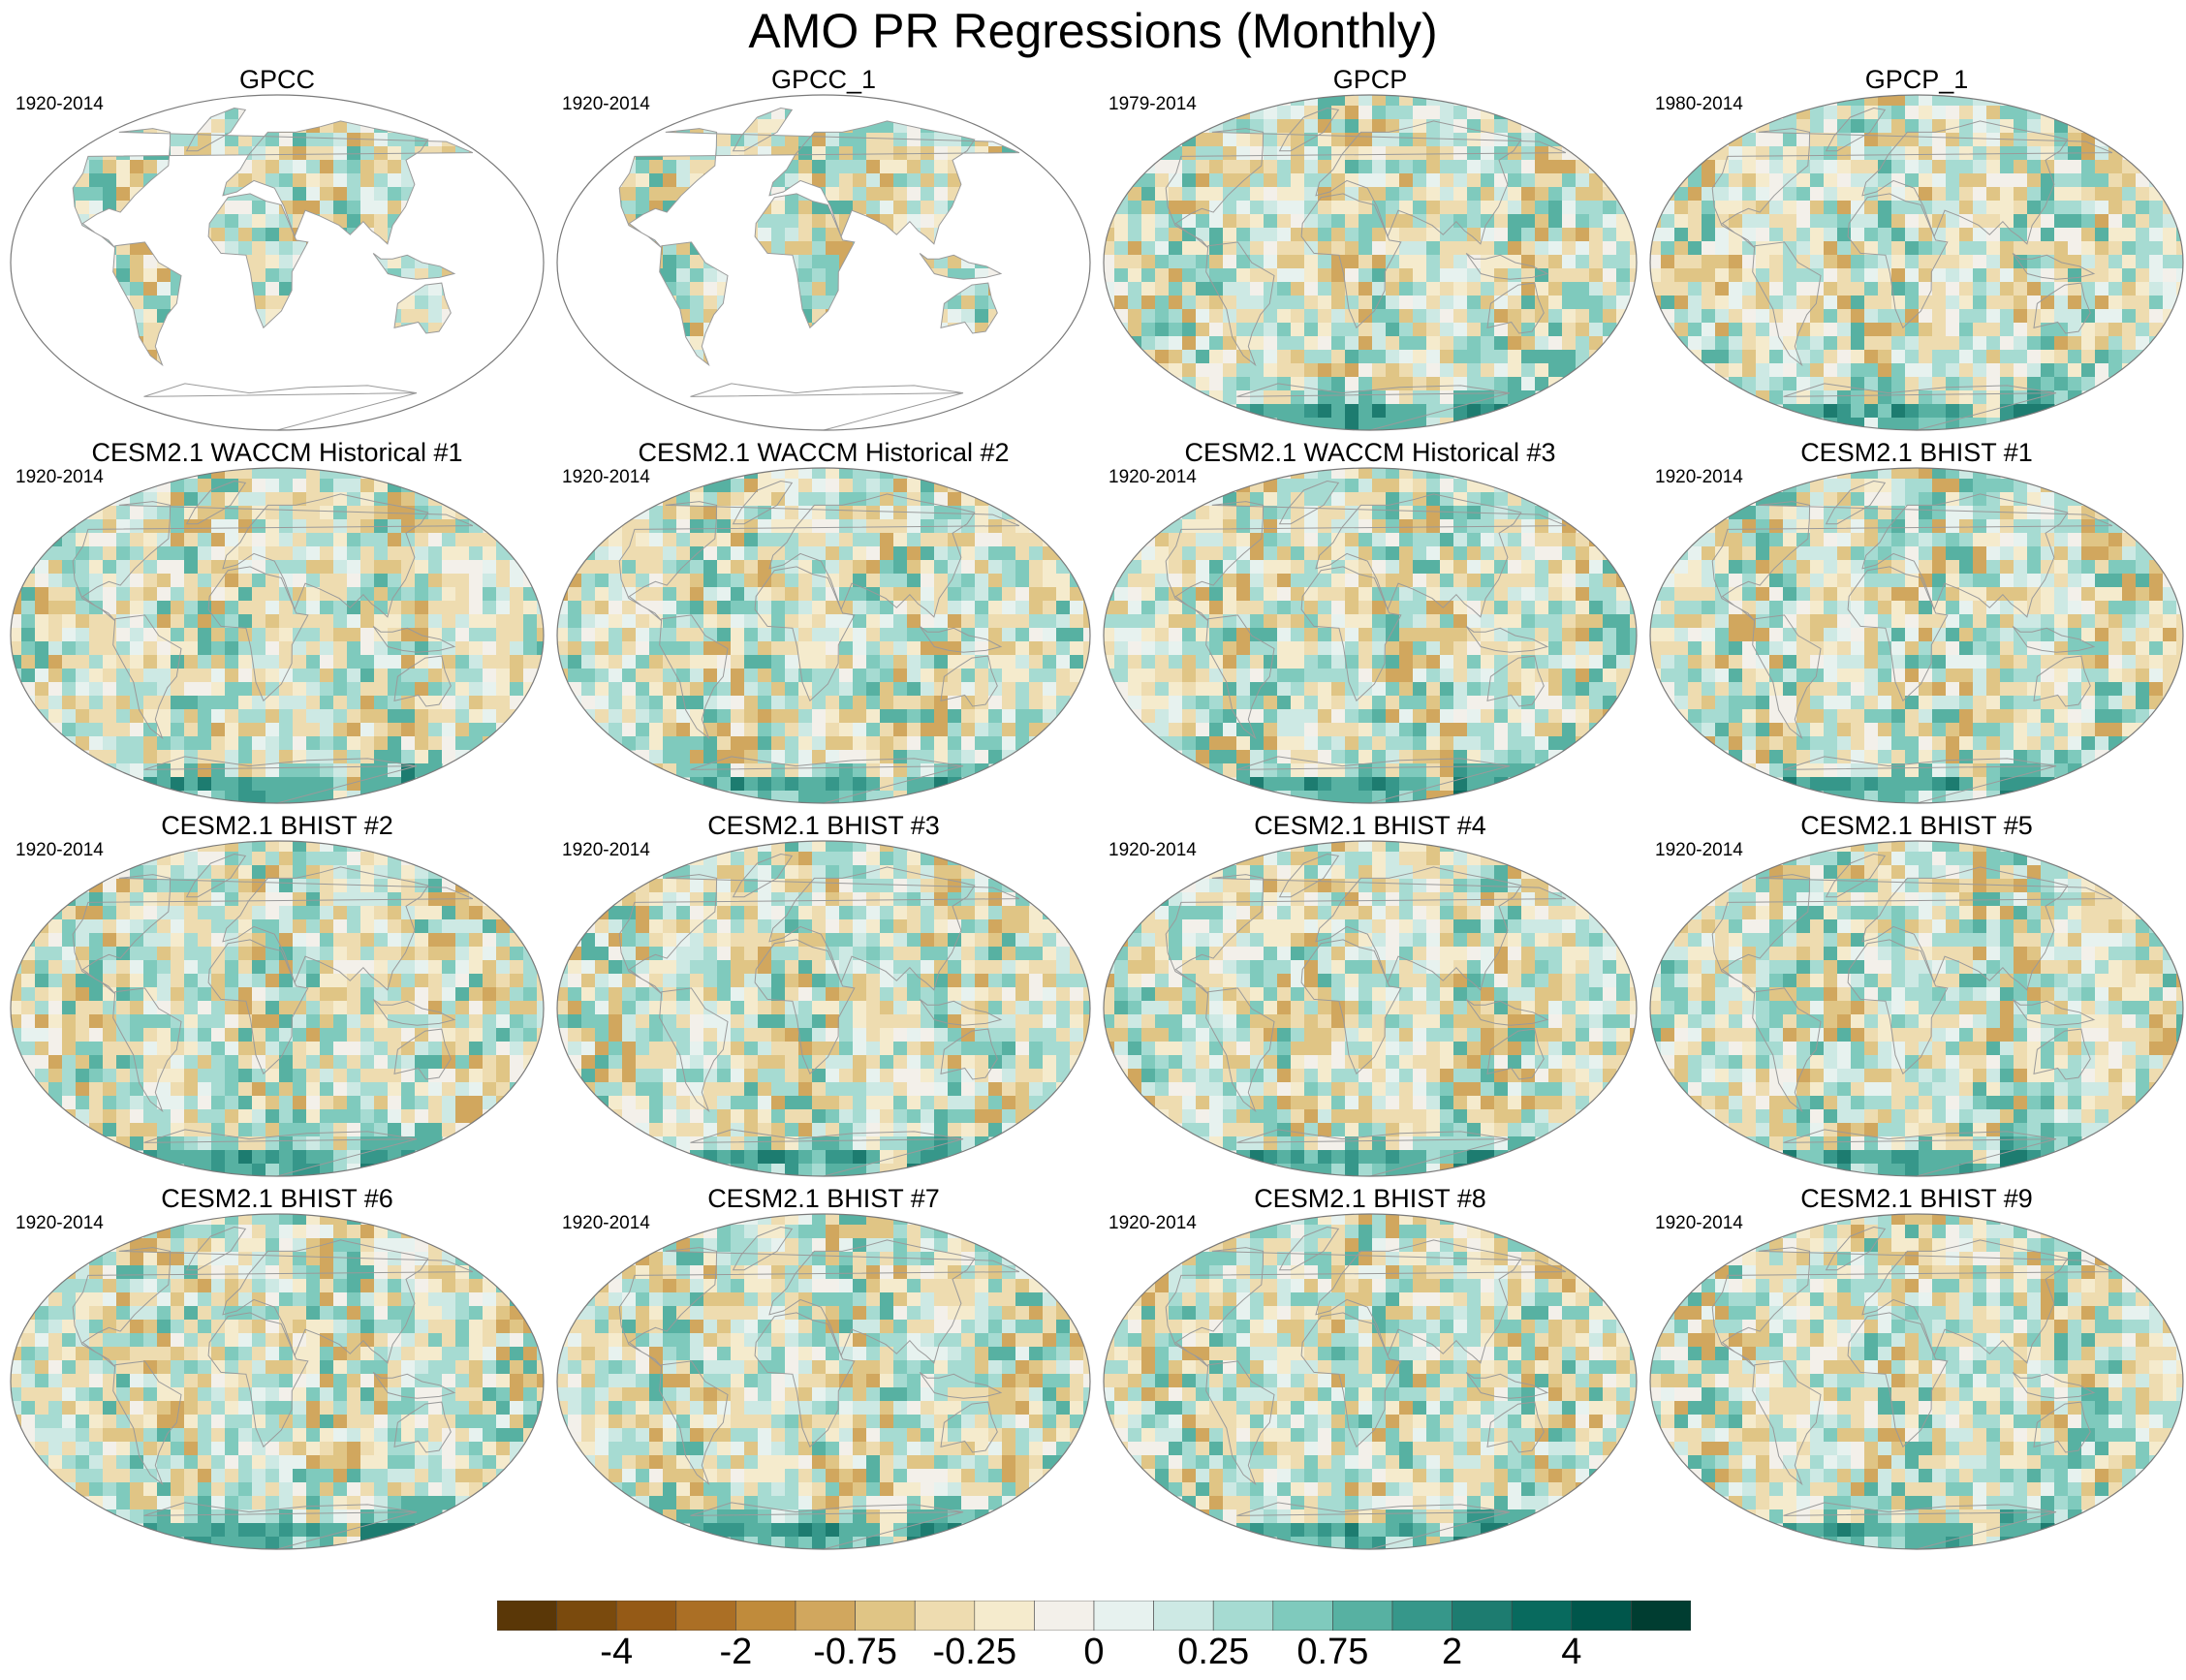 The height and width of the screenshot is (1680, 2186). Describe the element at coordinates (1370, 452) in the screenshot. I see `panel-title: CESM2.1 WACCM Historical #3` at that location.